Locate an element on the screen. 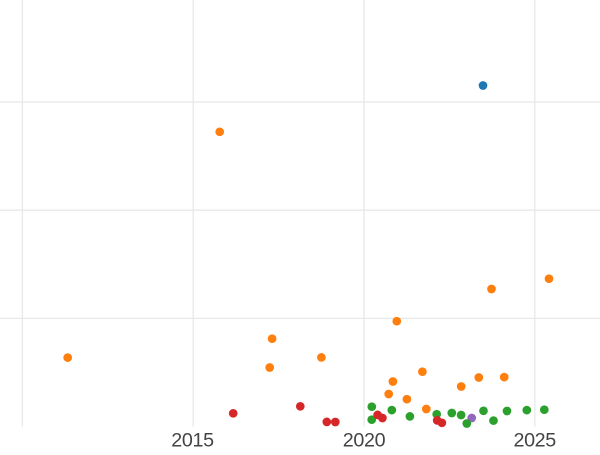  svg-text: 2015 is located at coordinates (192, 440).